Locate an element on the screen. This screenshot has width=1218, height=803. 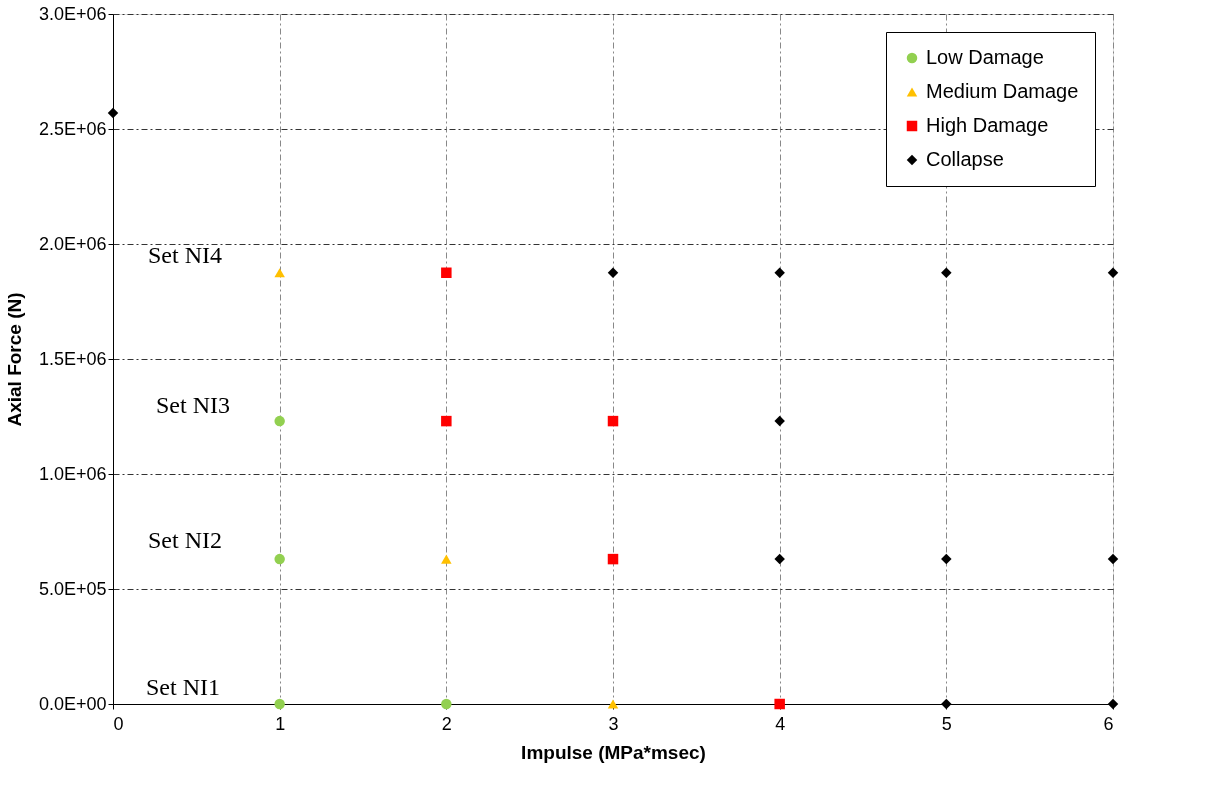
x-tick-label: 2 is located at coordinates (446, 723).